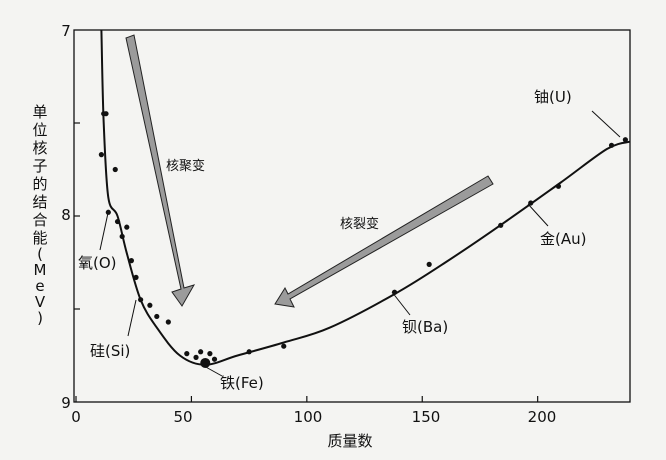 This screenshot has width=666, height=460. What do you see at coordinates (425, 327) in the screenshot?
I see `barium-label: 钡(Ba)` at bounding box center [425, 327].